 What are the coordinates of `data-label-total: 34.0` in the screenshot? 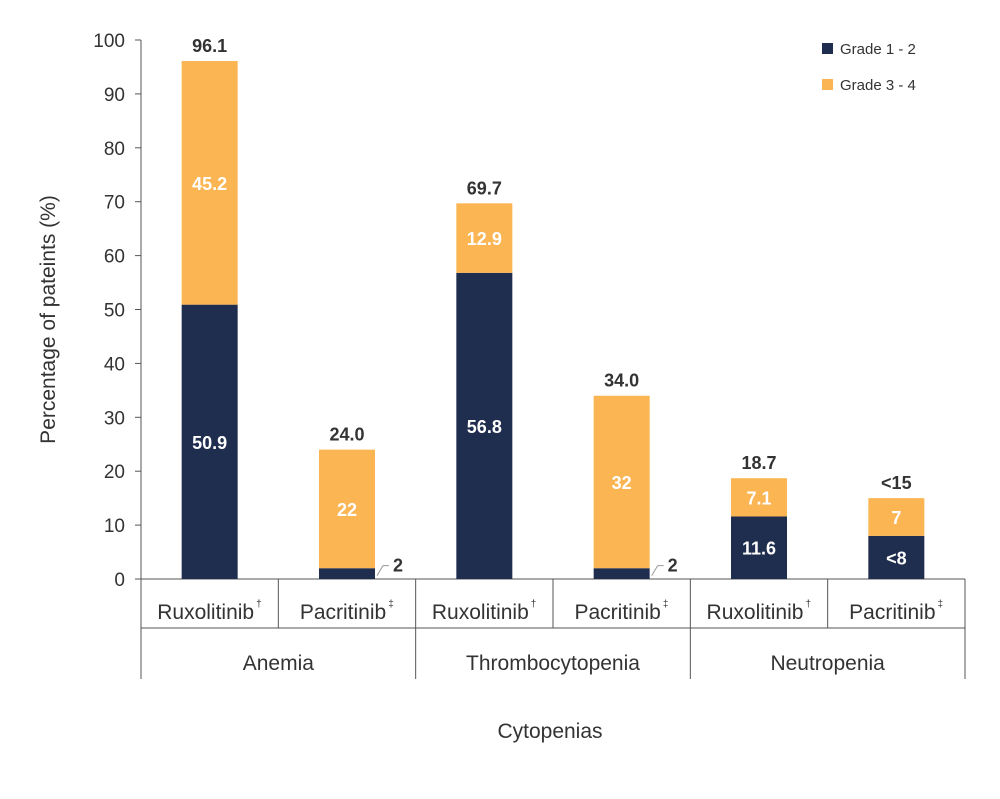 It's located at (621, 381).